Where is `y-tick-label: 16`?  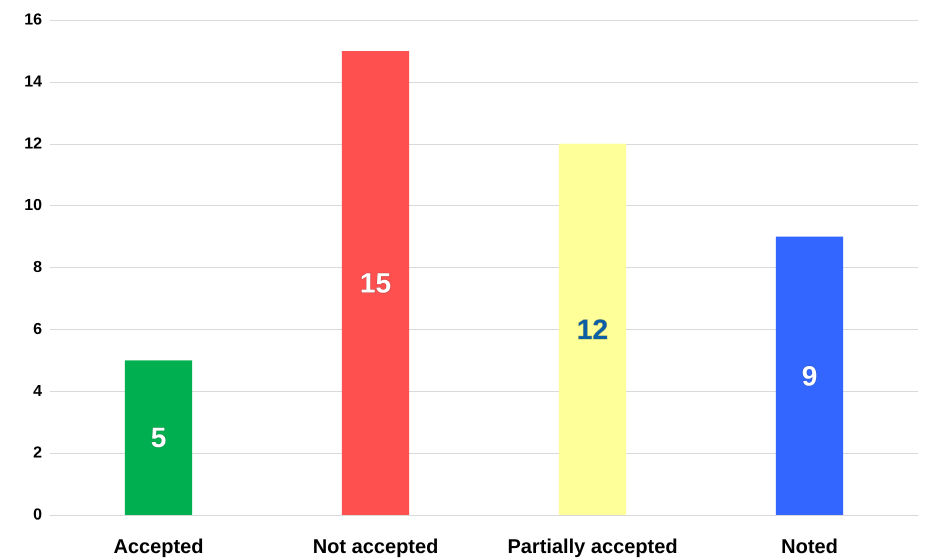 y-tick-label: 16 is located at coordinates (33, 20).